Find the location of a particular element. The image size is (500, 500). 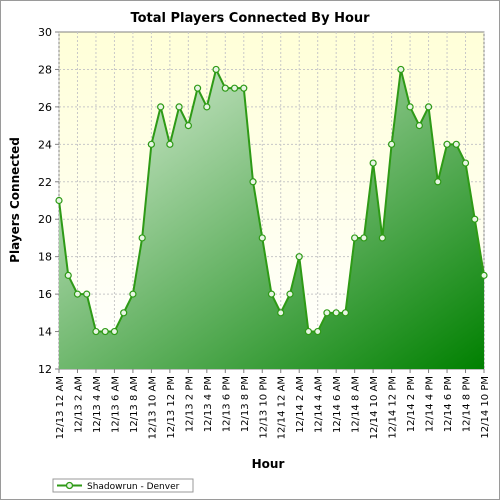

x-tick-label: 12/13 6 AM is located at coordinates (115, 404).